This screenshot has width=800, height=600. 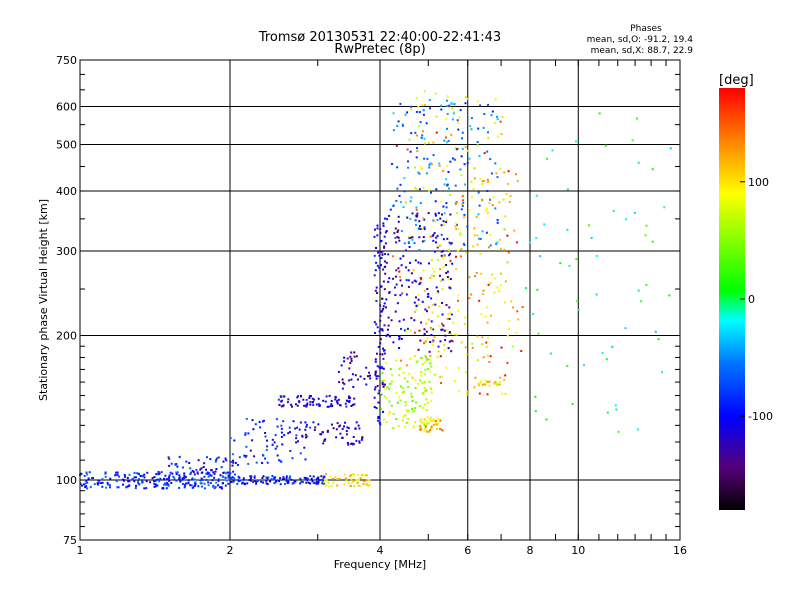 I want to click on x-tick-label: 4, so click(x=380, y=550).